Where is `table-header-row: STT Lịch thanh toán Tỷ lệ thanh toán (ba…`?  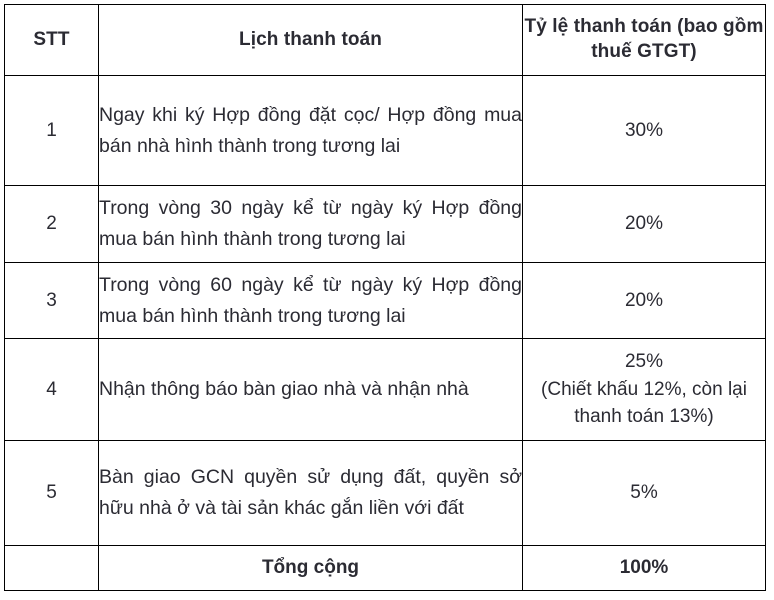
table-header-row: STT Lịch thanh toán Tỷ lệ thanh toán (ba… is located at coordinates (385, 40).